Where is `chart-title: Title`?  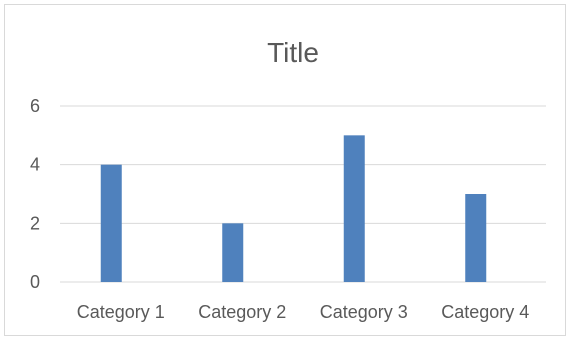 chart-title: Title is located at coordinates (293, 52).